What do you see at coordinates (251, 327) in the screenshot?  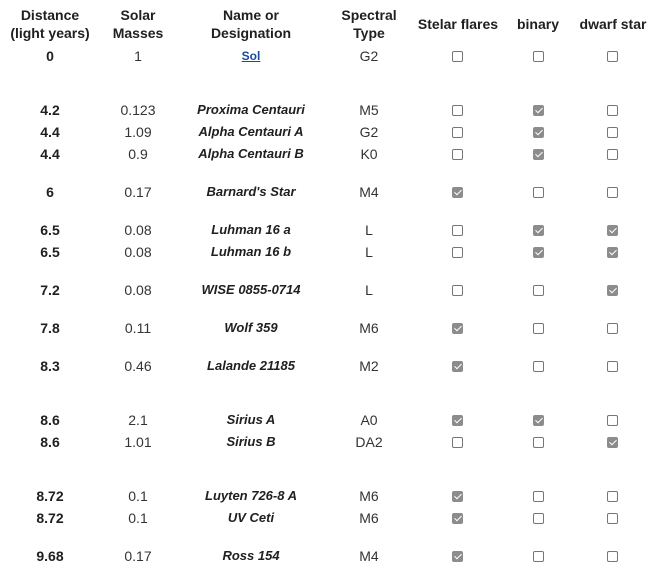 I see `name-cell: Wolf 359` at bounding box center [251, 327].